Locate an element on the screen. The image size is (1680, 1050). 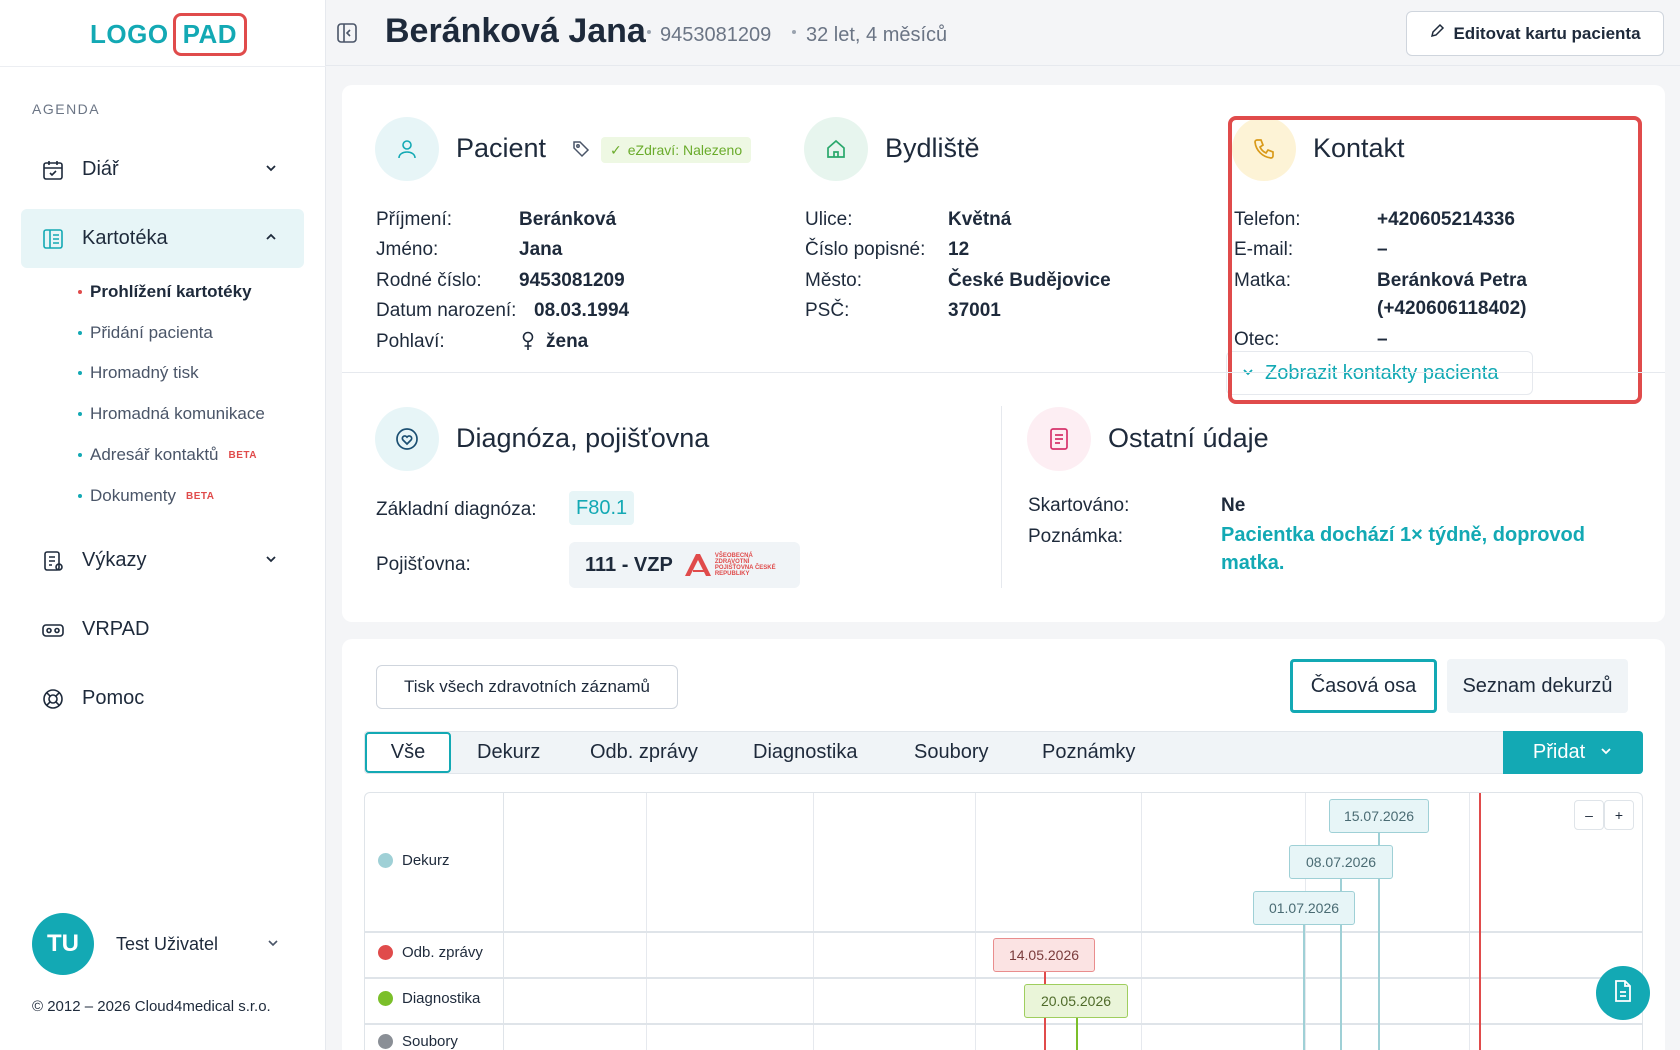
heart-shield-icon is located at coordinates (407, 439).